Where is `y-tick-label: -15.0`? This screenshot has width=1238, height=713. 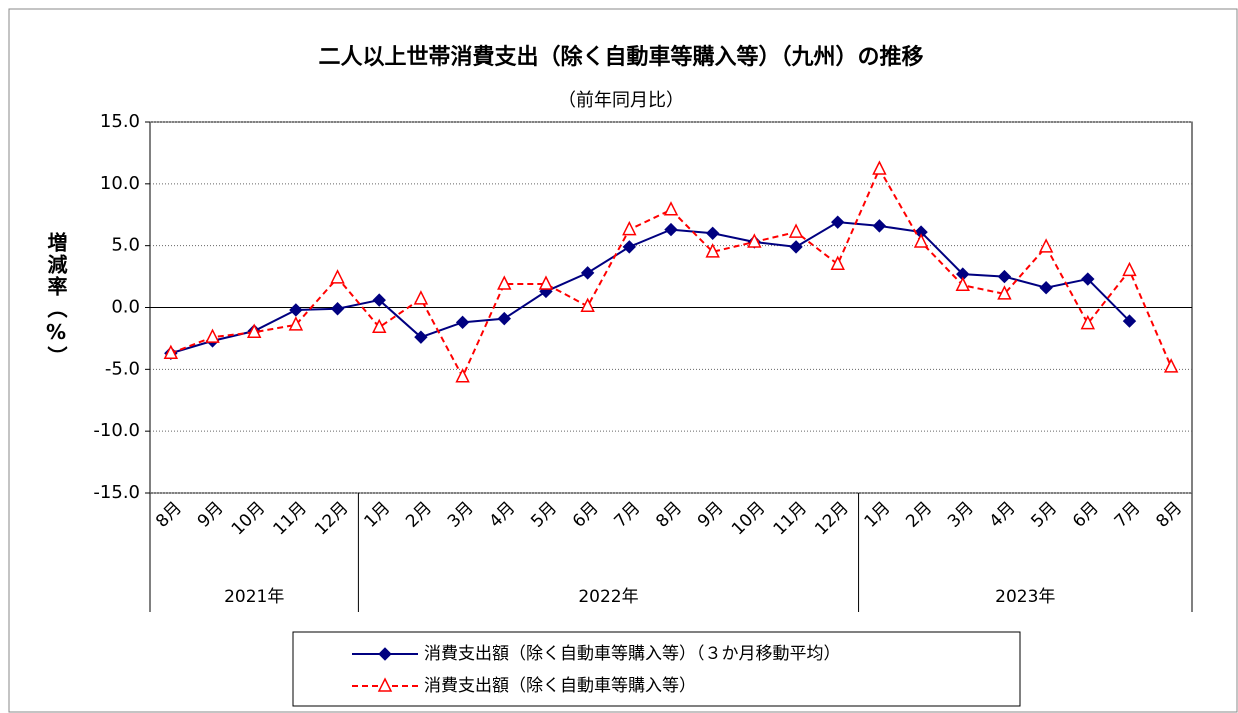 y-tick-label: -15.0 is located at coordinates (116, 492).